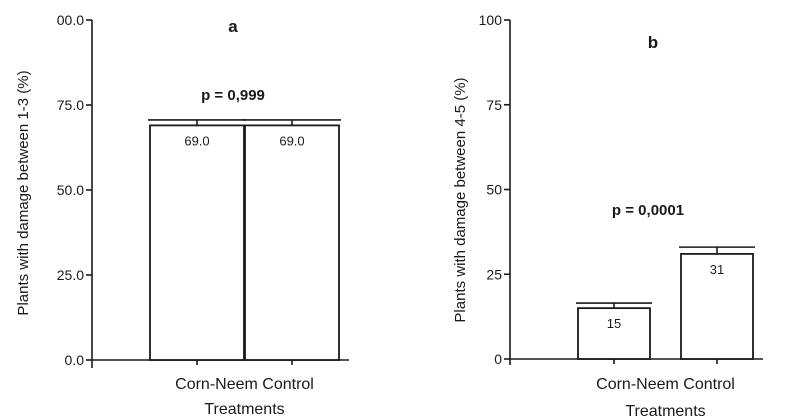  Describe the element at coordinates (498, 359) in the screenshot. I see `y-tick-label: 0` at that location.